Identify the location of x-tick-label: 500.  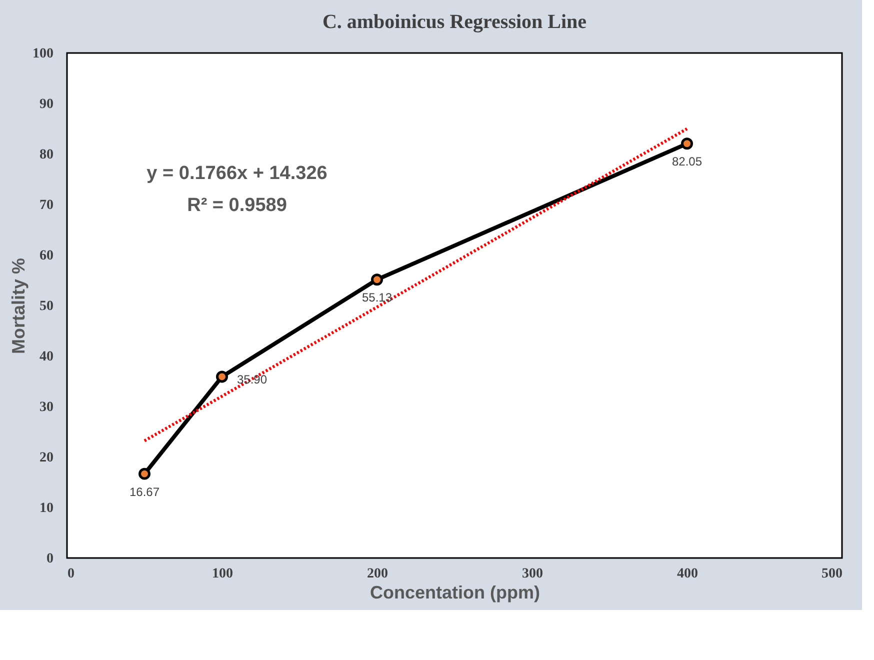
(832, 574).